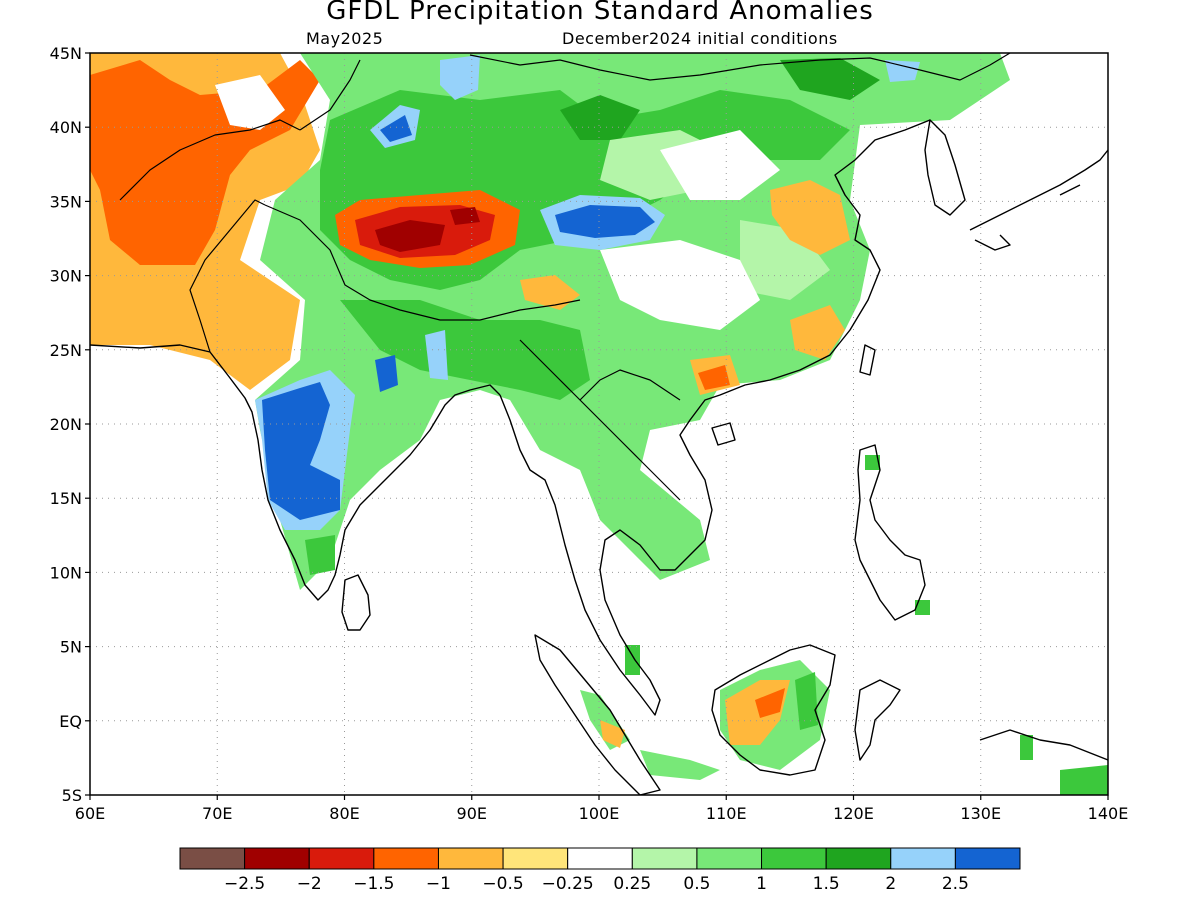 Image resolution: width=1200 pixels, height=900 pixels. I want to click on colorbar-label: 2, so click(890, 884).